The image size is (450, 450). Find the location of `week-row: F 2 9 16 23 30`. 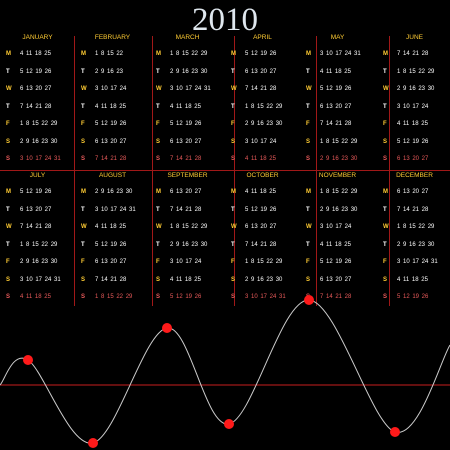

week-row: F 2 9 16 23 30 is located at coordinates (37, 262).